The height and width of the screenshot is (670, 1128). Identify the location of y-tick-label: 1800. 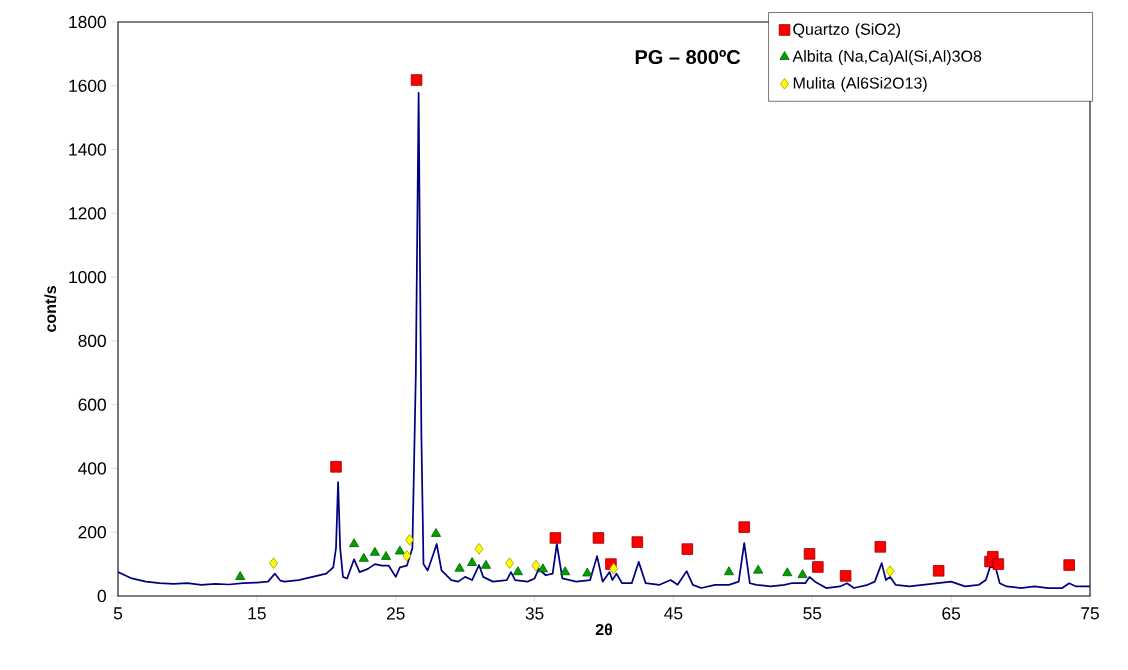
(87, 22).